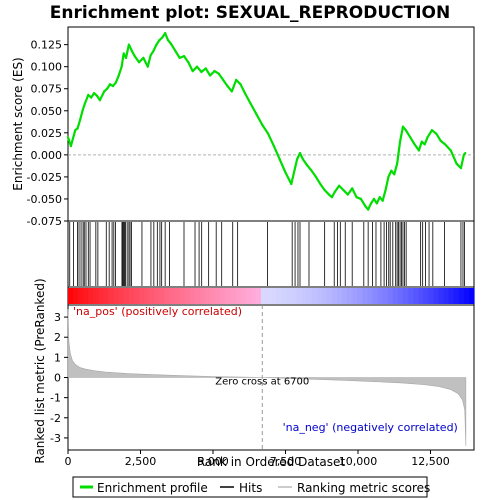 This screenshot has height=500, width=500. What do you see at coordinates (57, 337) in the screenshot?
I see `metric-y-tick-label: 2` at bounding box center [57, 337].